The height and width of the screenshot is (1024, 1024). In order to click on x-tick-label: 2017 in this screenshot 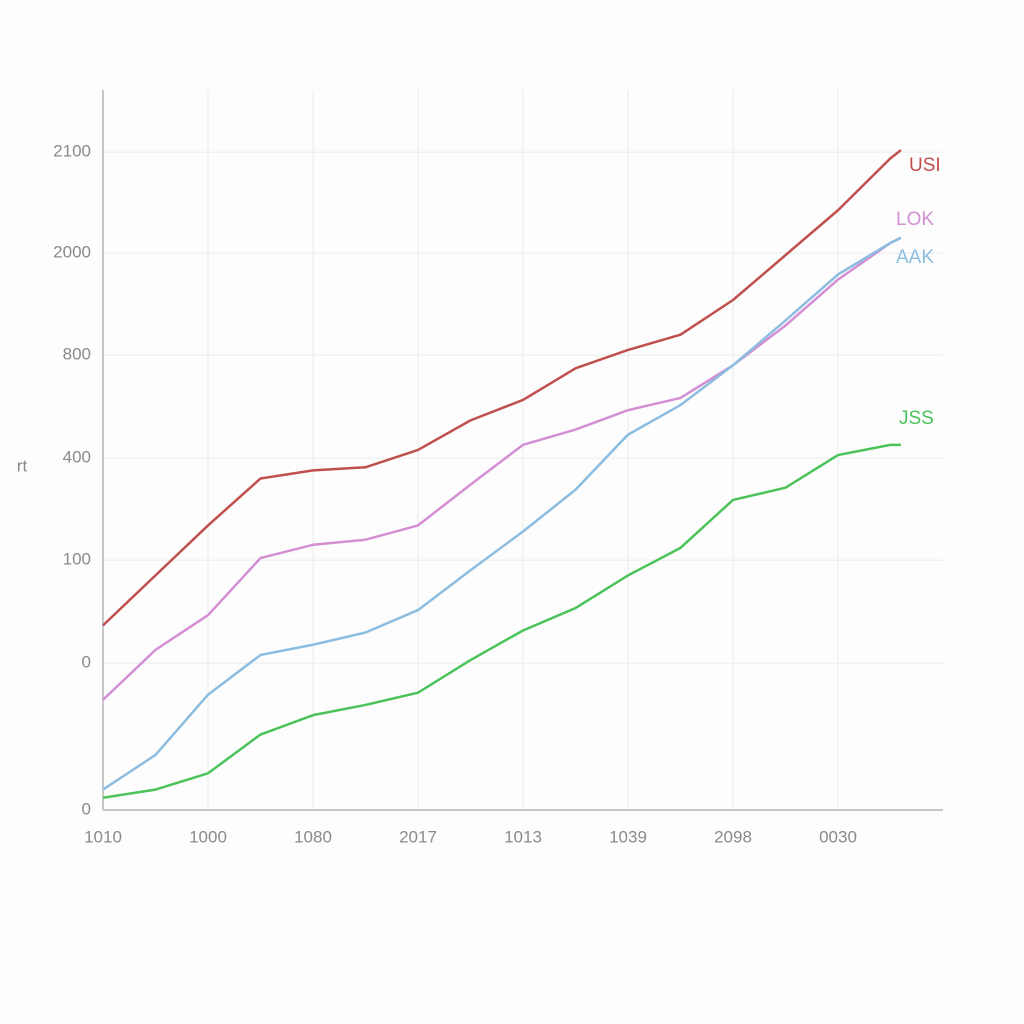, I will do `click(418, 836)`.